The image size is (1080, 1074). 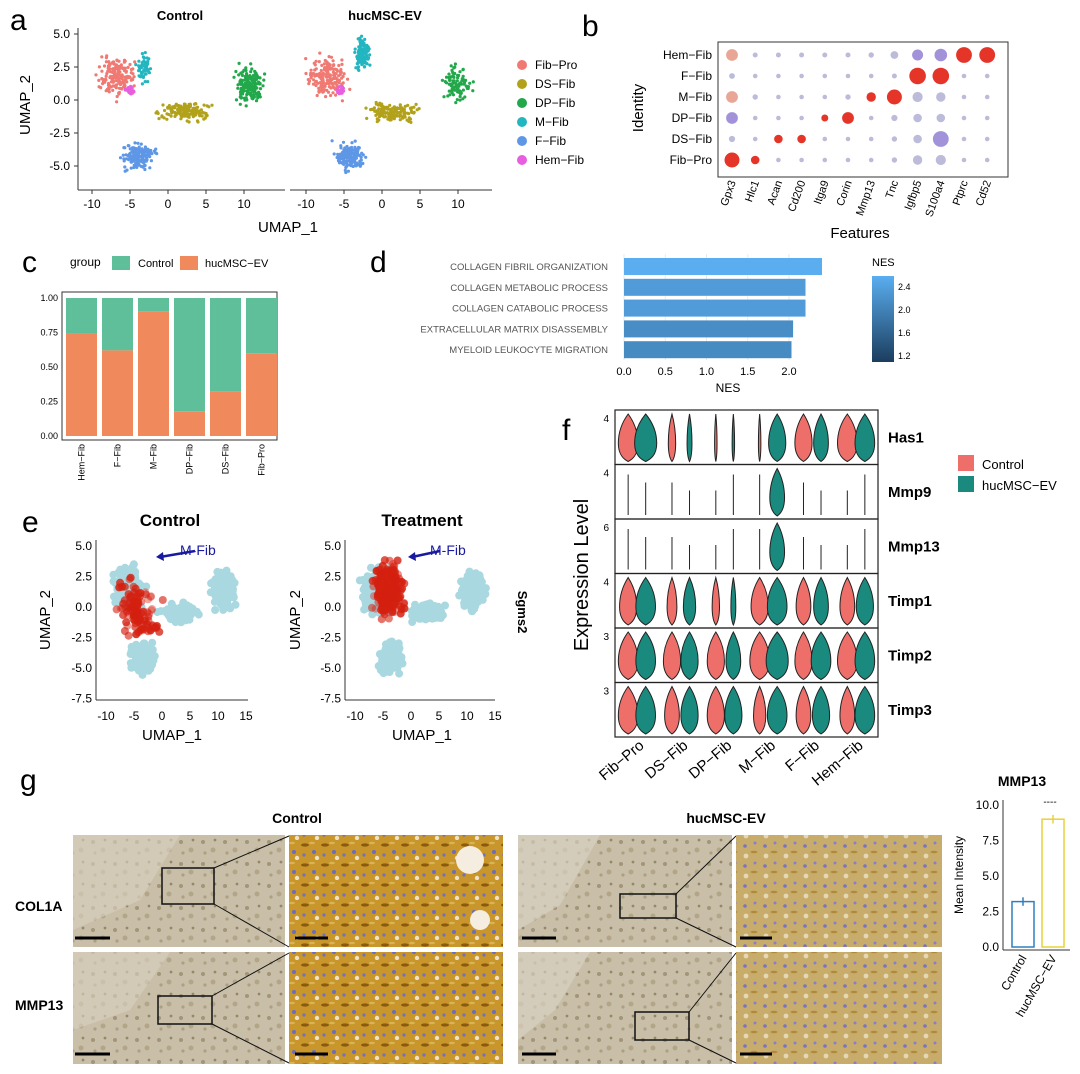 I want to click on violin-category-label: DP−Fib, so click(x=711, y=759).